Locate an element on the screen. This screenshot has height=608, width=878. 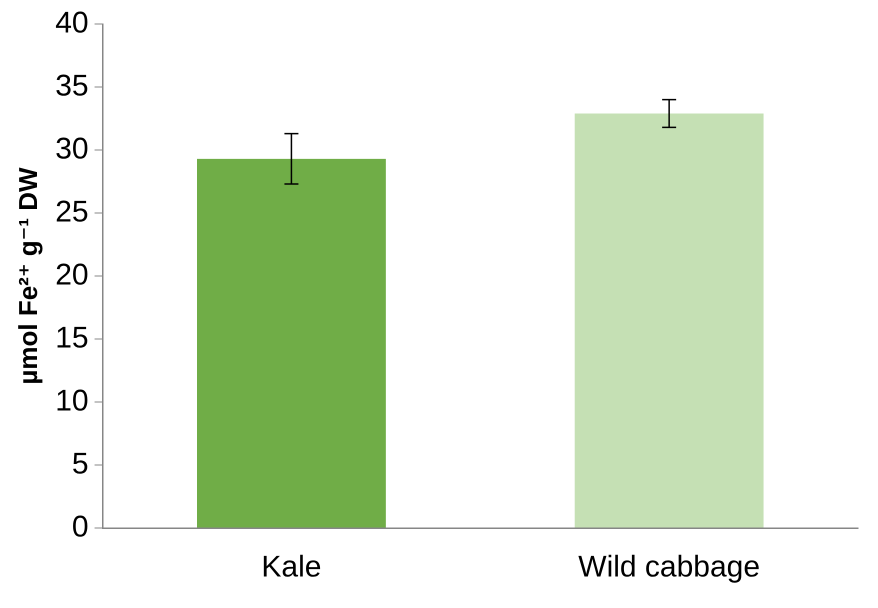
y-axis-title: µmol Fe²⁺ g⁻¹ DW is located at coordinates (27, 275).